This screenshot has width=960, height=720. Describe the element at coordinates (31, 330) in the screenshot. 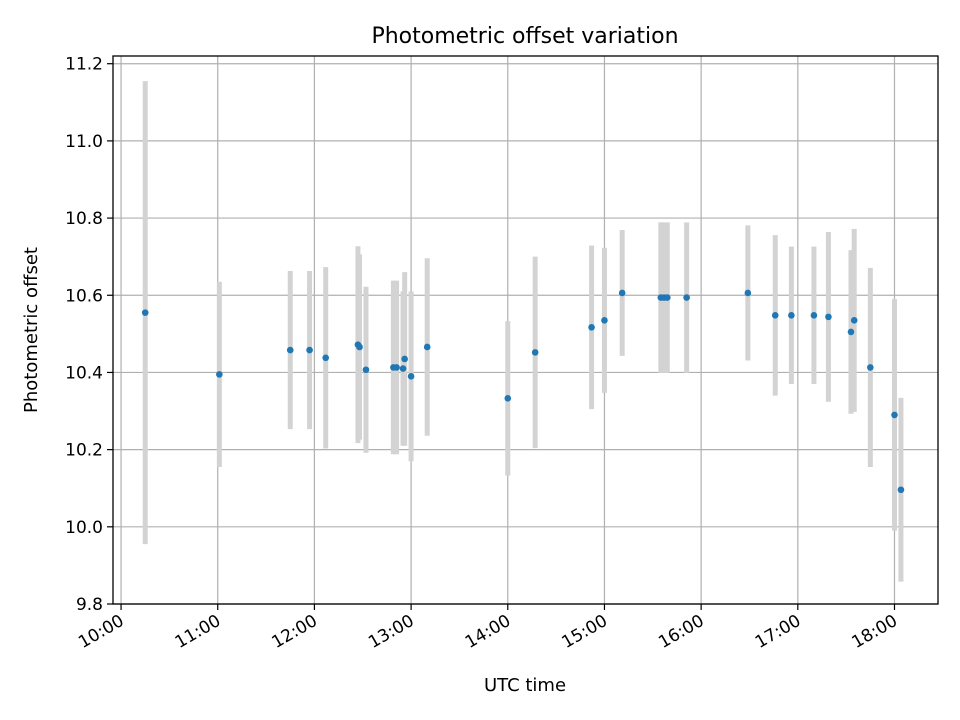

I see `y-axis-label: Photometric offset` at that location.